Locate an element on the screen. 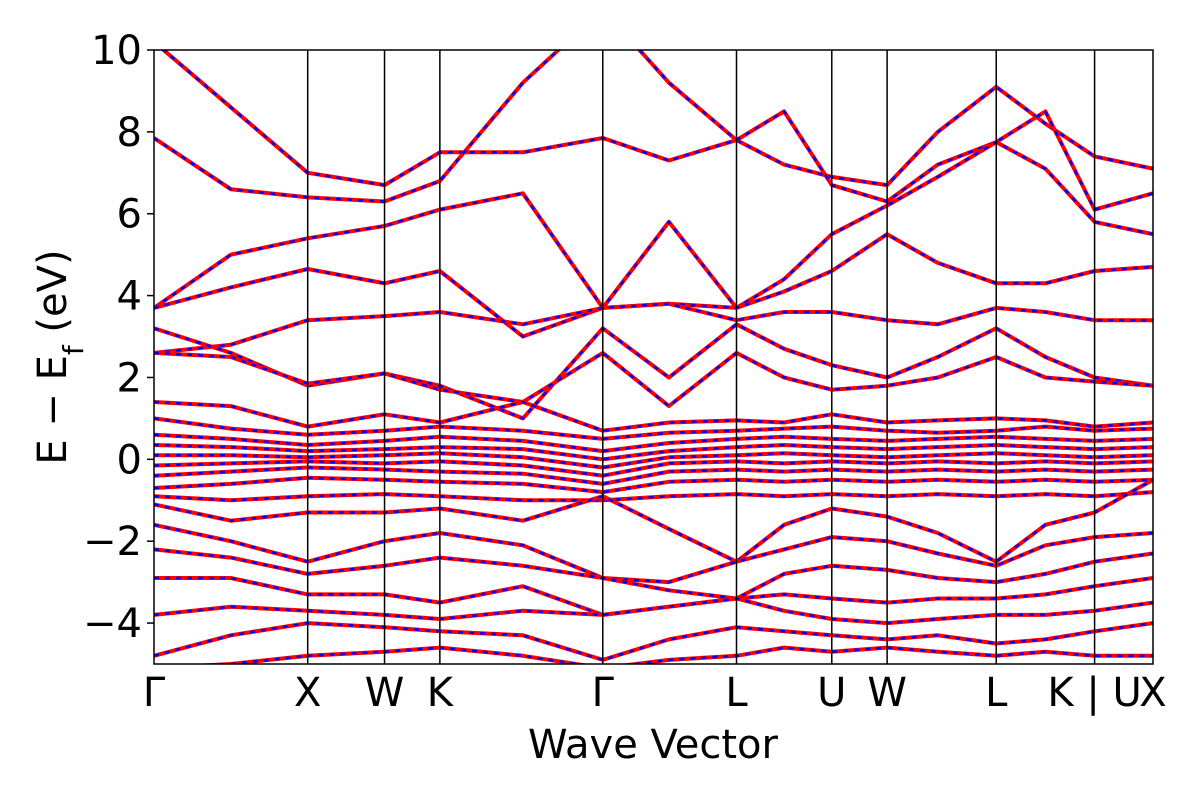  band-18-solid is located at coordinates (653, 521).